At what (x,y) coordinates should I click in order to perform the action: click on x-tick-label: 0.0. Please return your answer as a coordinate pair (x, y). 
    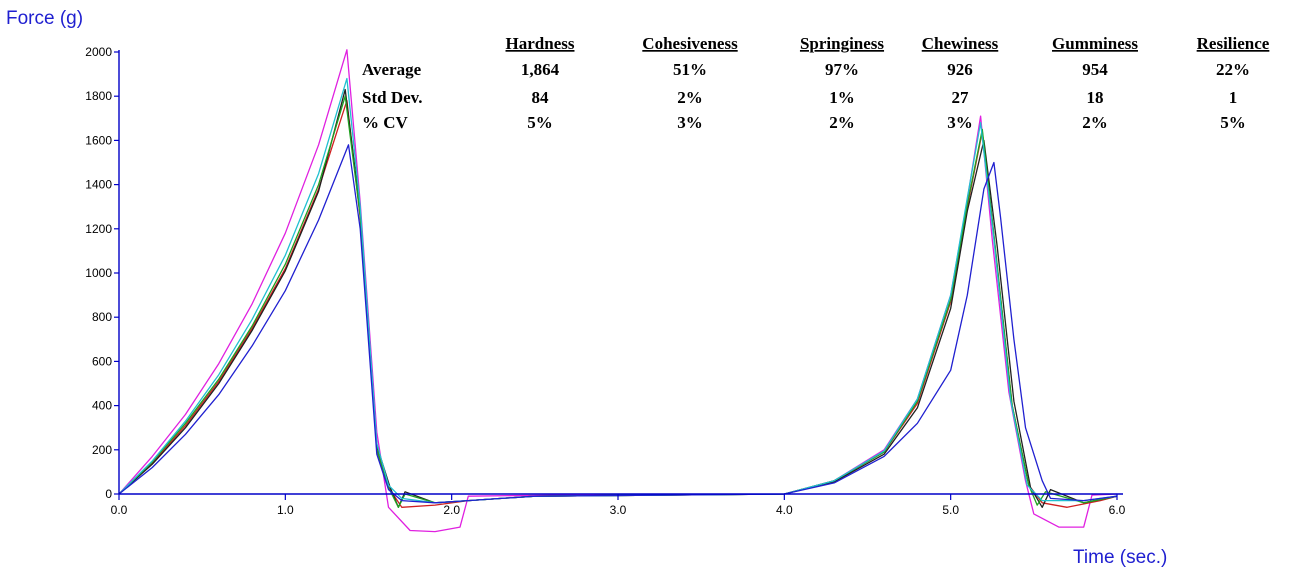
    Looking at the image, I should click on (119, 510).